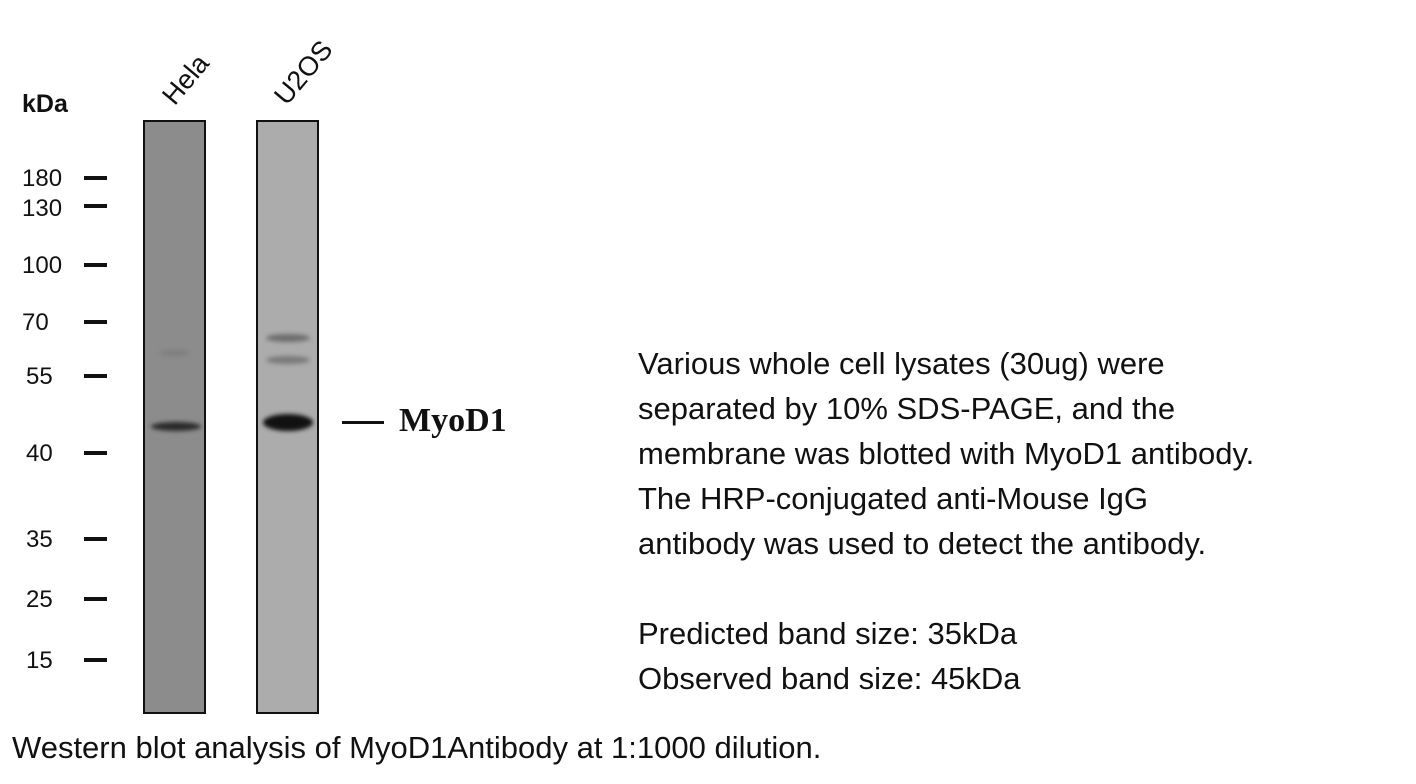  What do you see at coordinates (39, 376) in the screenshot?
I see `marker-label-55: 55` at bounding box center [39, 376].